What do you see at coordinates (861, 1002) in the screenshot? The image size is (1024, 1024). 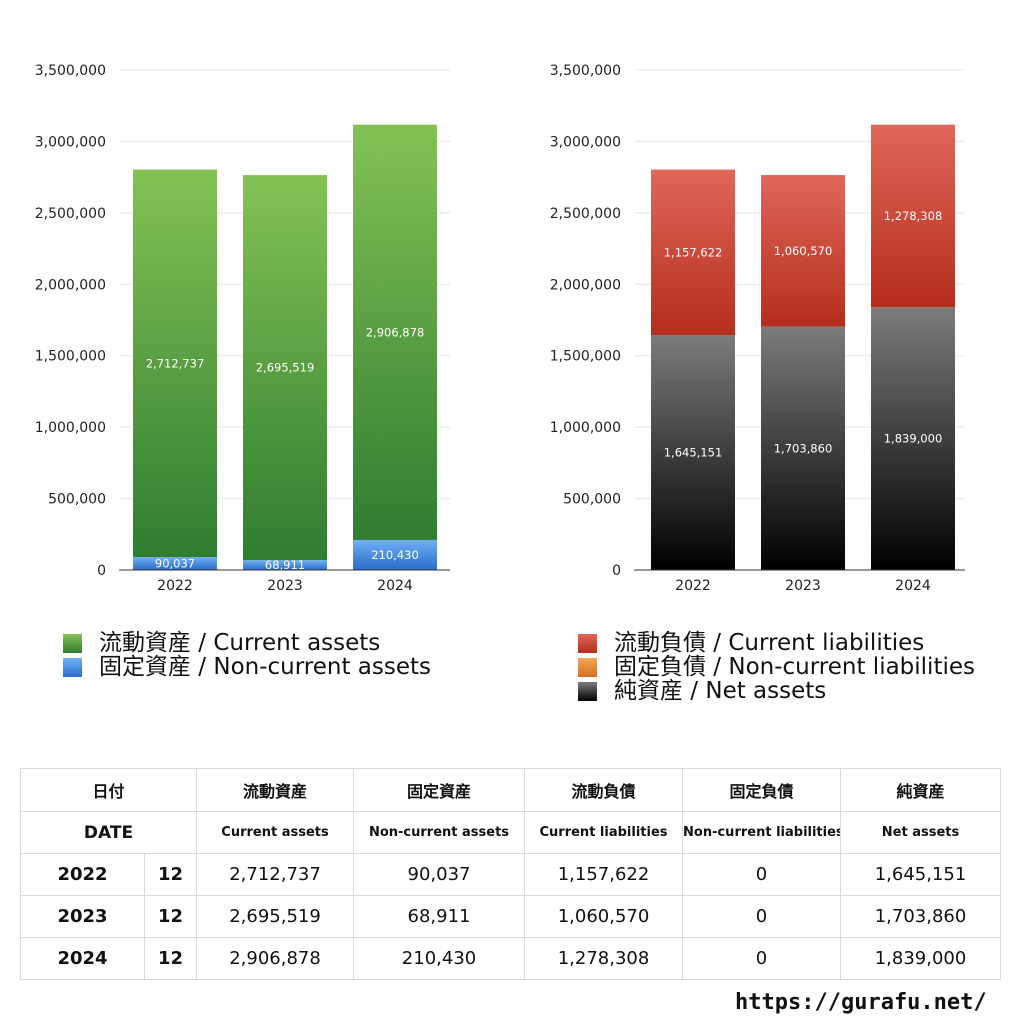 I see `site-url-link: https://gurafu.net/` at bounding box center [861, 1002].